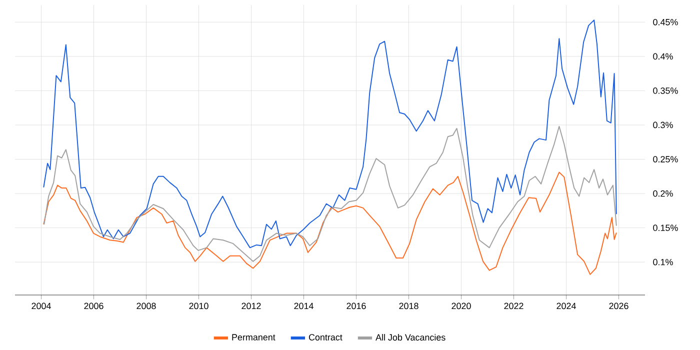 The image size is (700, 350). I want to click on y-tick-label: 0.45%, so click(665, 22).